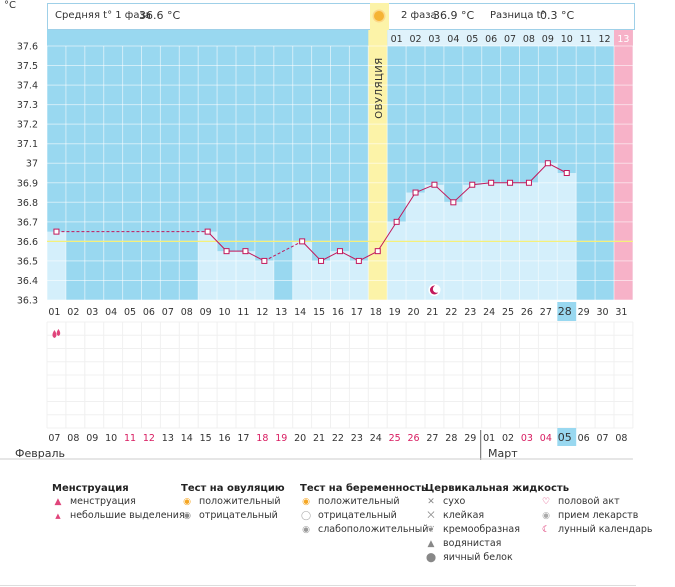 The height and width of the screenshot is (587, 675). I want to click on cycle-day-label: 23, so click(470, 312).